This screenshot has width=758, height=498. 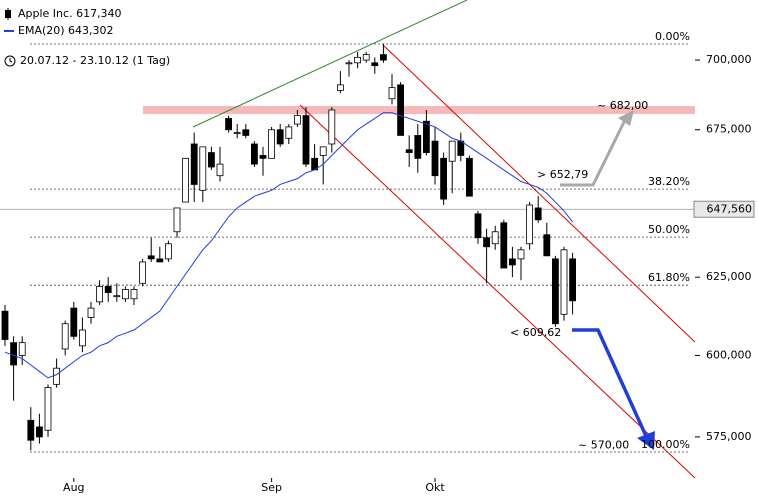 I want to click on arrow-blue-head, so click(x=646, y=440).